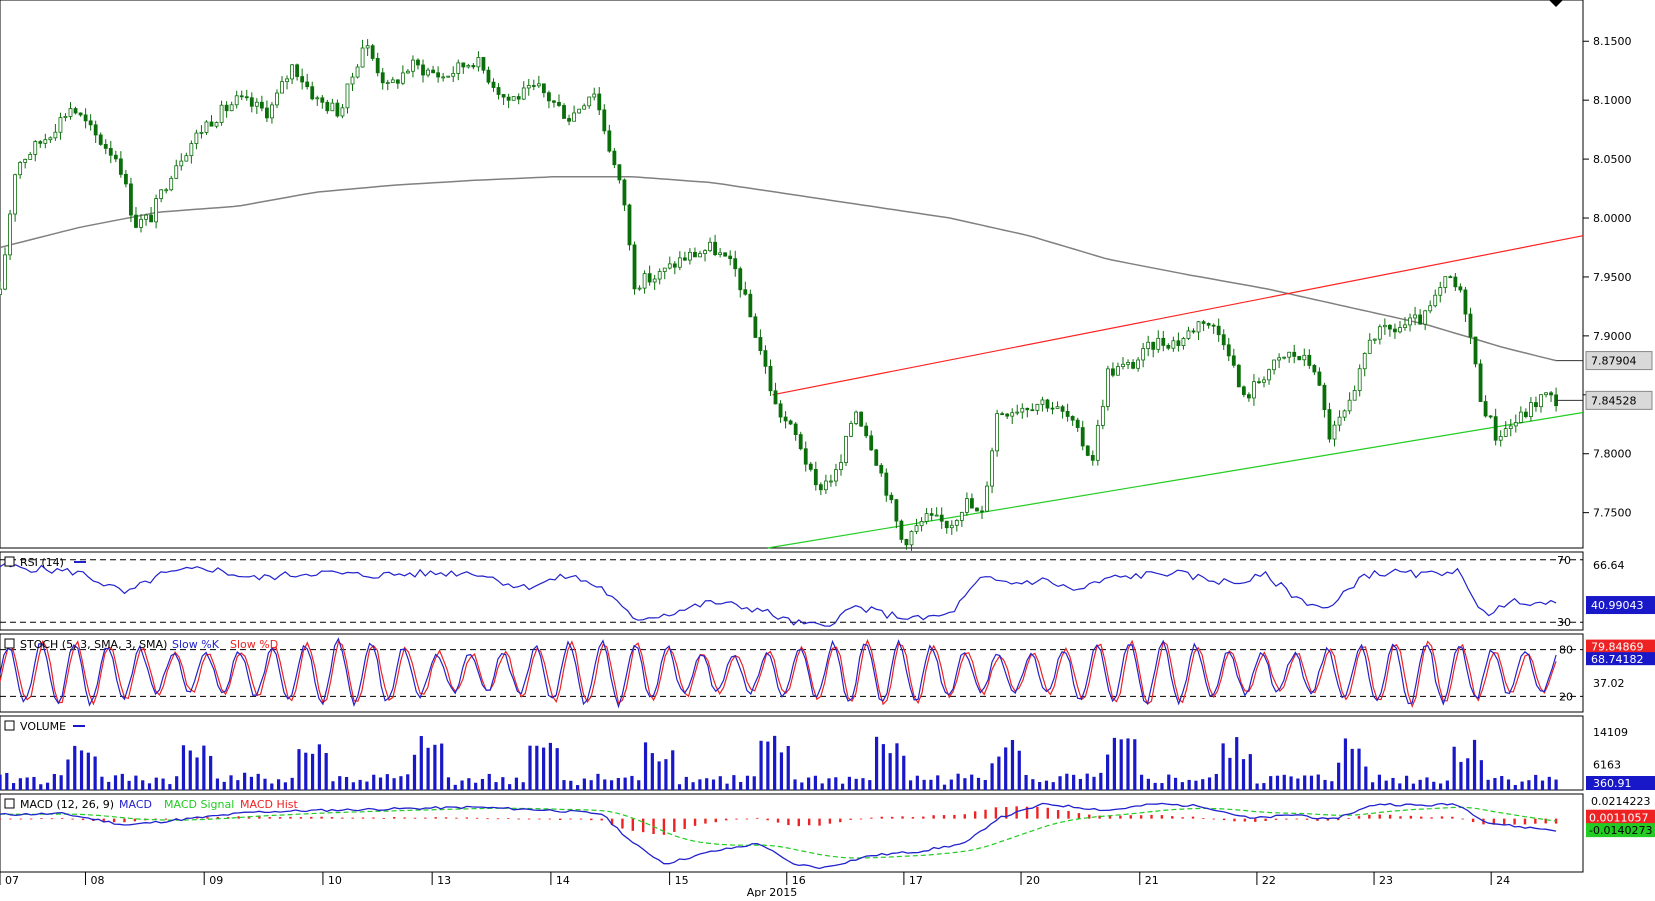  Describe the element at coordinates (792, 753) in the screenshot. I see `panel-frame-vol` at that location.